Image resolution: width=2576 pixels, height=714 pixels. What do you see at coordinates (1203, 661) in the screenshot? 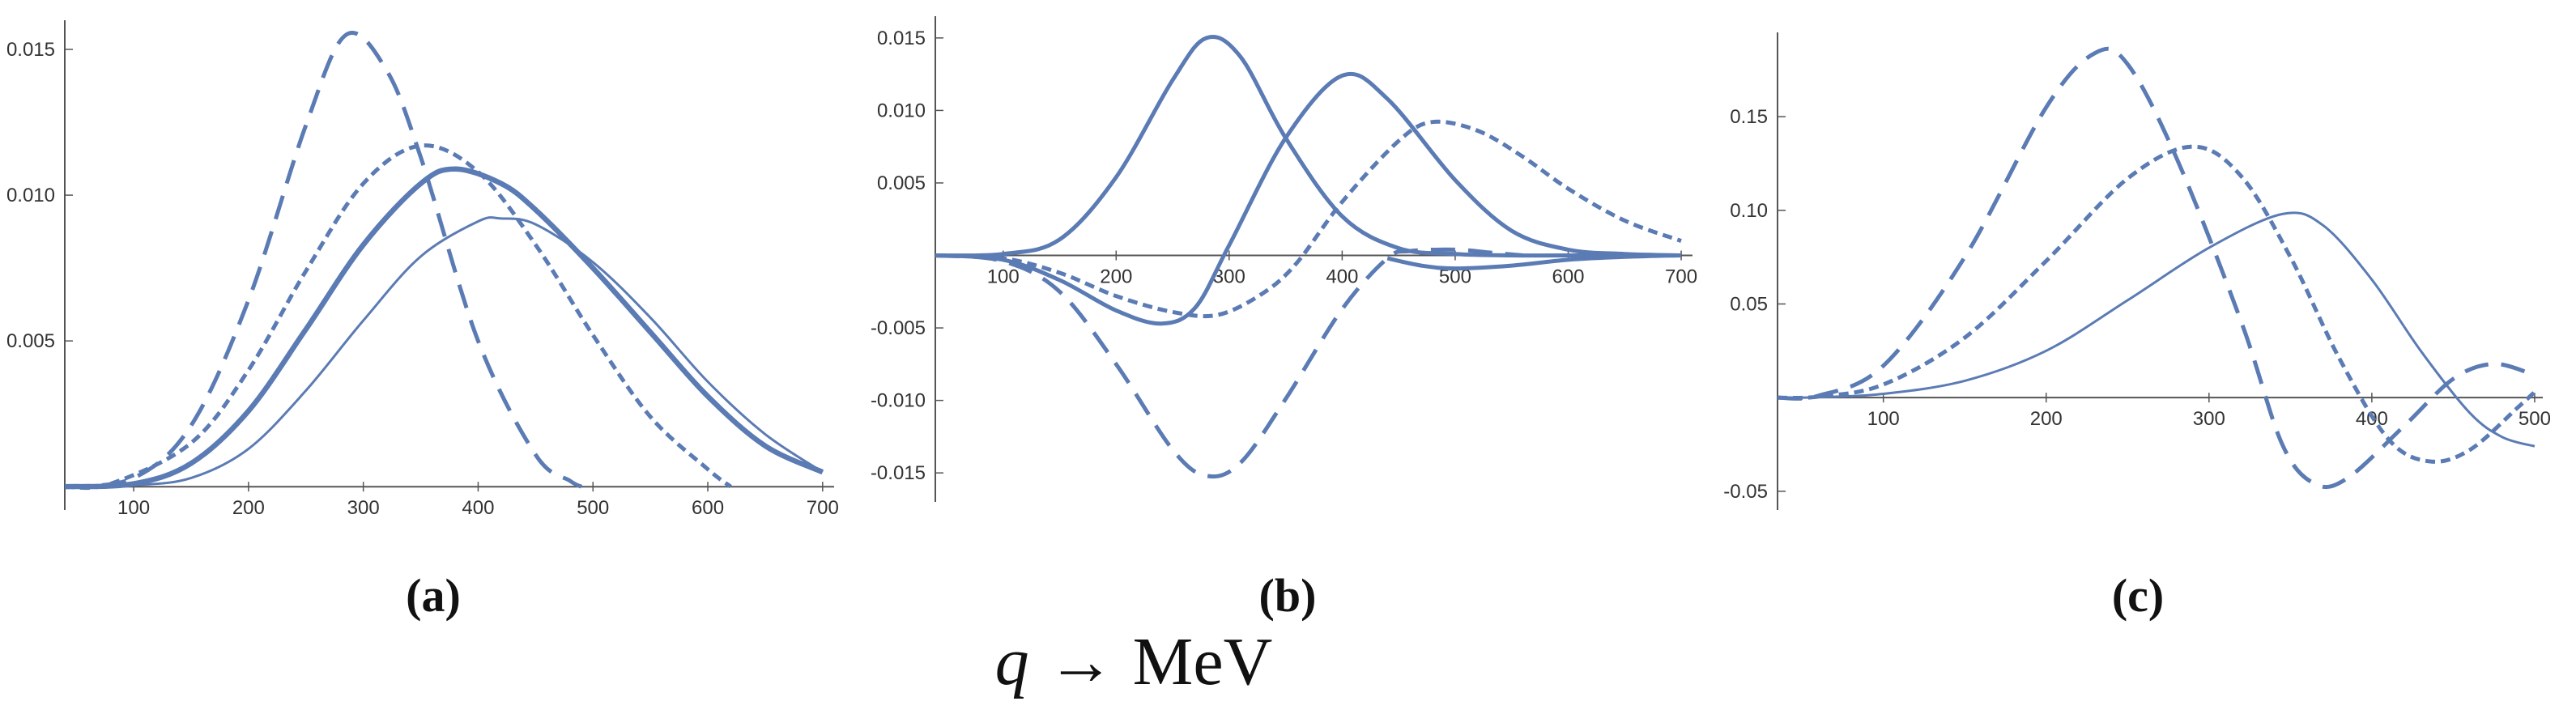
I see `x-axis-unit: MeV` at bounding box center [1203, 661].